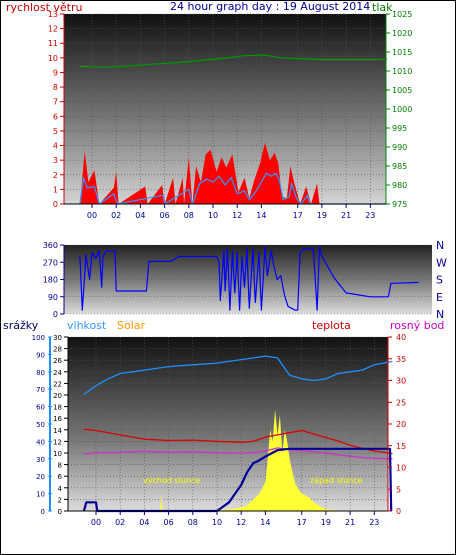  I want to click on tick-label-pressure: 1005, so click(402, 90).